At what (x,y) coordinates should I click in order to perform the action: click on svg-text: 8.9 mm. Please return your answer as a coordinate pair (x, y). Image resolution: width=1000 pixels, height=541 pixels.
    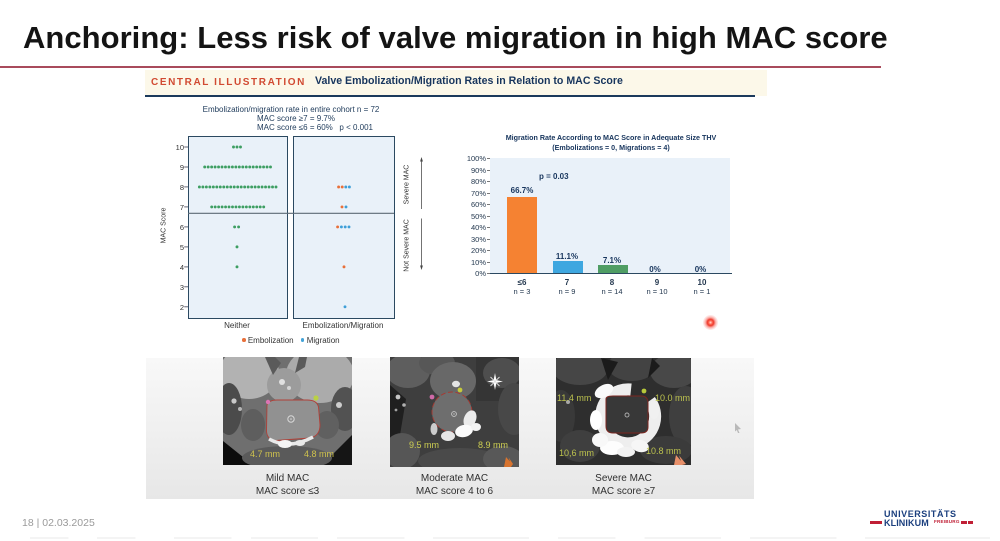
    Looking at the image, I should click on (493, 445).